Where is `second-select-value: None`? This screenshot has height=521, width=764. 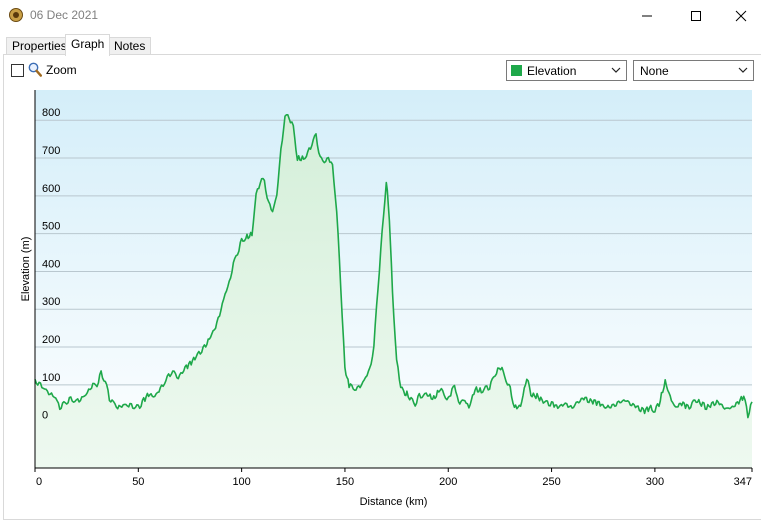
second-select-value: None is located at coordinates (654, 71).